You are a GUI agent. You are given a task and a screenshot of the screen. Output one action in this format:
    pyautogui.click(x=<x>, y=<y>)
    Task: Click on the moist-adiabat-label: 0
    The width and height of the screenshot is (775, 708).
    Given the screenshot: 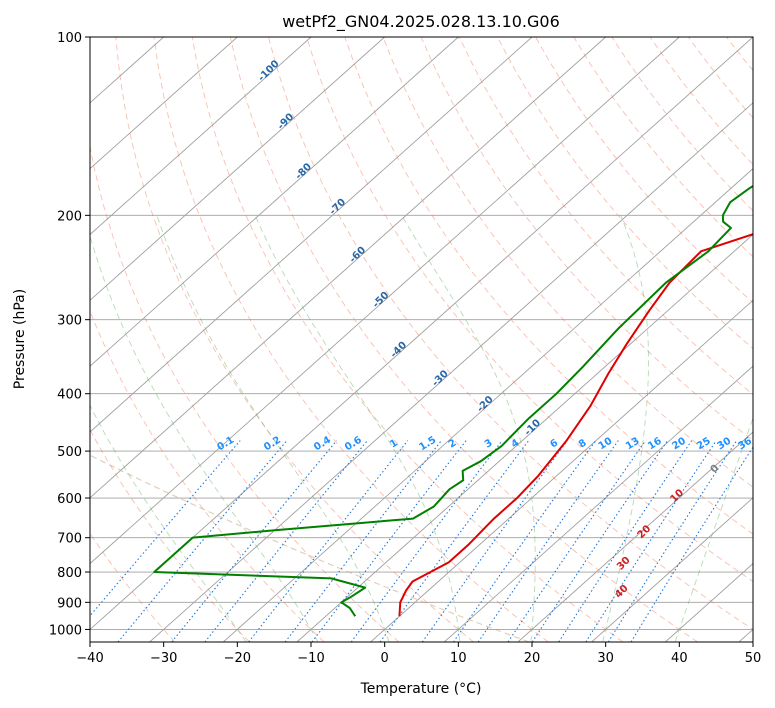 What is the action you would take?
    pyautogui.click(x=715, y=469)
    